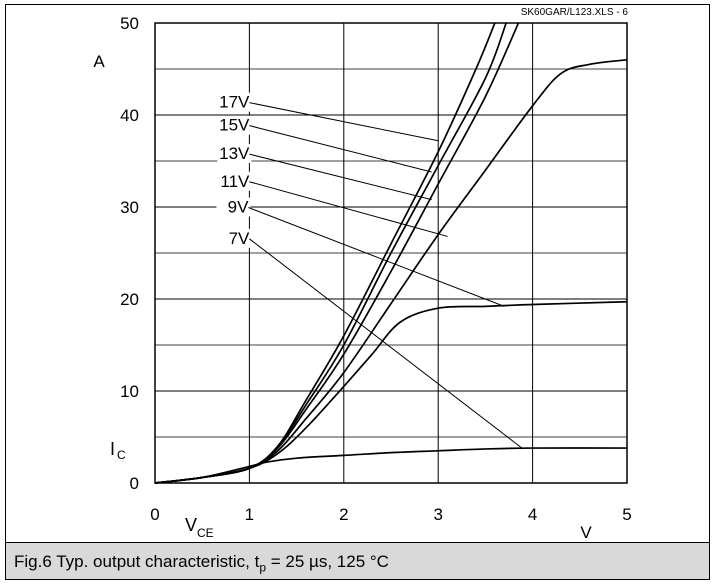 This screenshot has width=715, height=584. I want to click on annotation-leader-11v, so click(348, 209).